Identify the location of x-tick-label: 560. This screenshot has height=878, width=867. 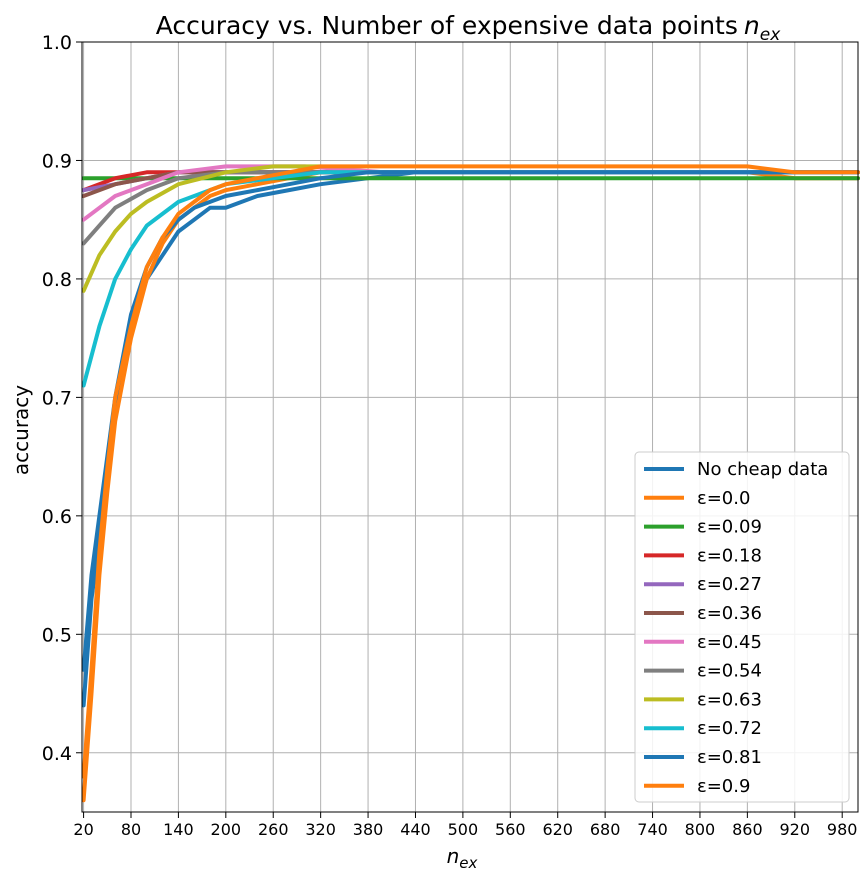
(510, 829).